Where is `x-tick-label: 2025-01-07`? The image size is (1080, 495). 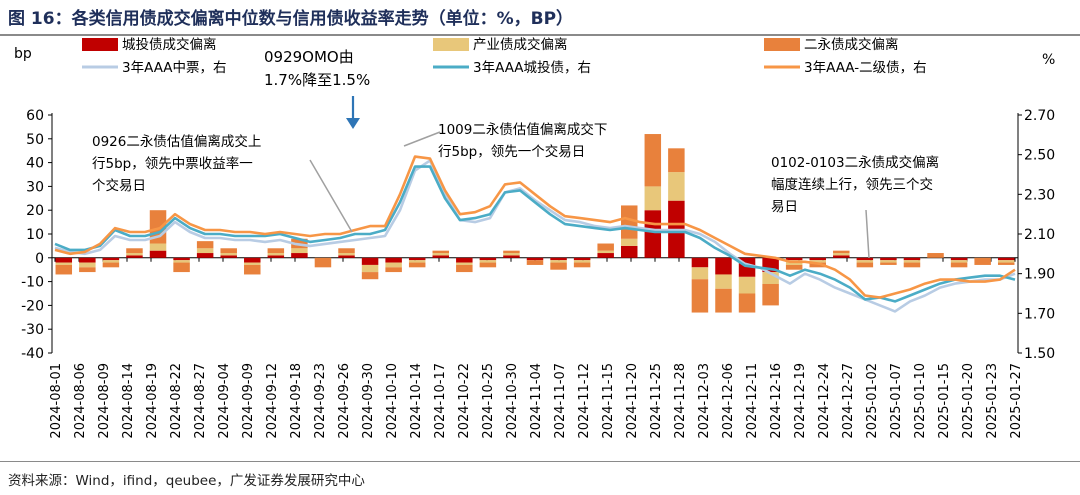
x-tick-label: 2025-01-07 is located at coordinates (896, 401).